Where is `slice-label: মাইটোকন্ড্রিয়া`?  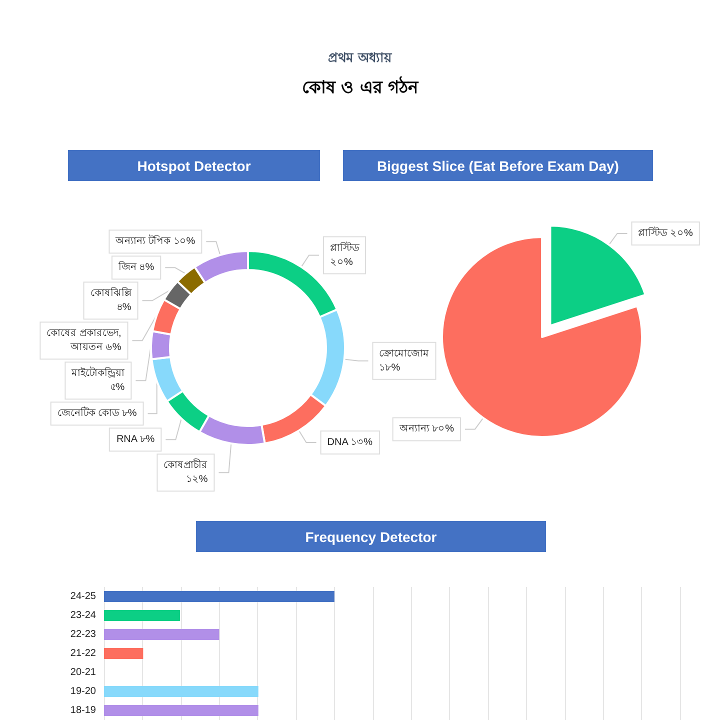
slice-label: মাইটোকন্ড্রিয়া is located at coordinates (98, 373).